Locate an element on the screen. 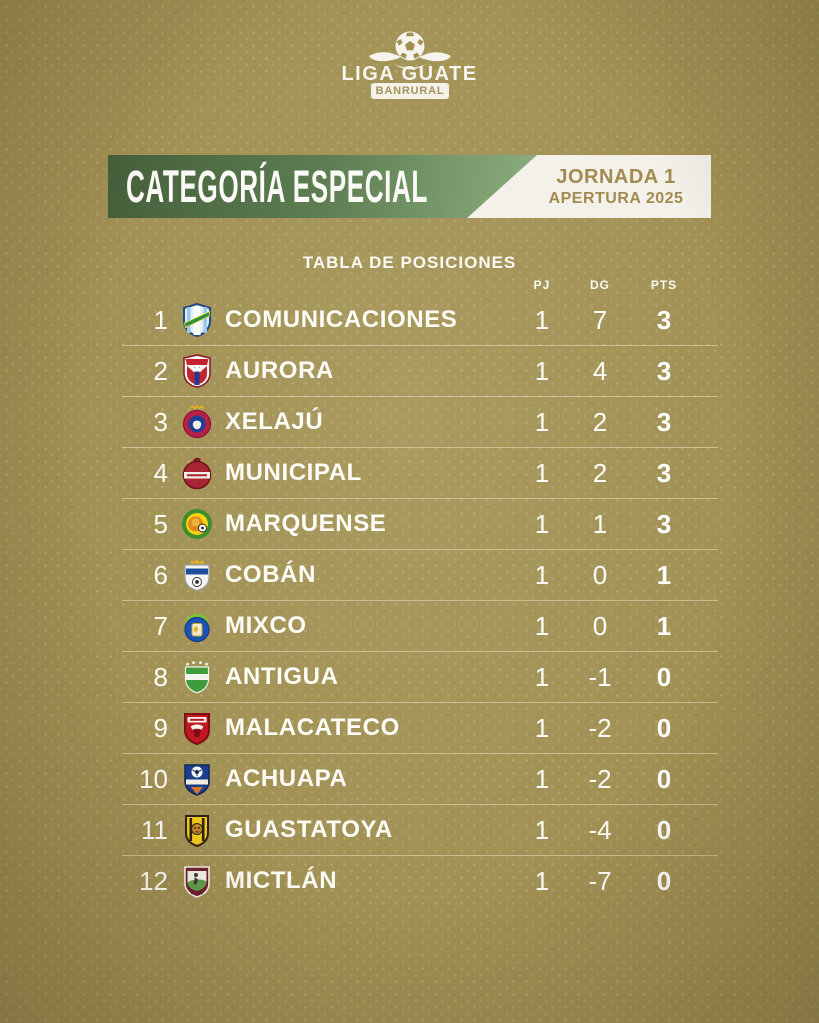  matchday-label: JORNADA 1 is located at coordinates (616, 176).